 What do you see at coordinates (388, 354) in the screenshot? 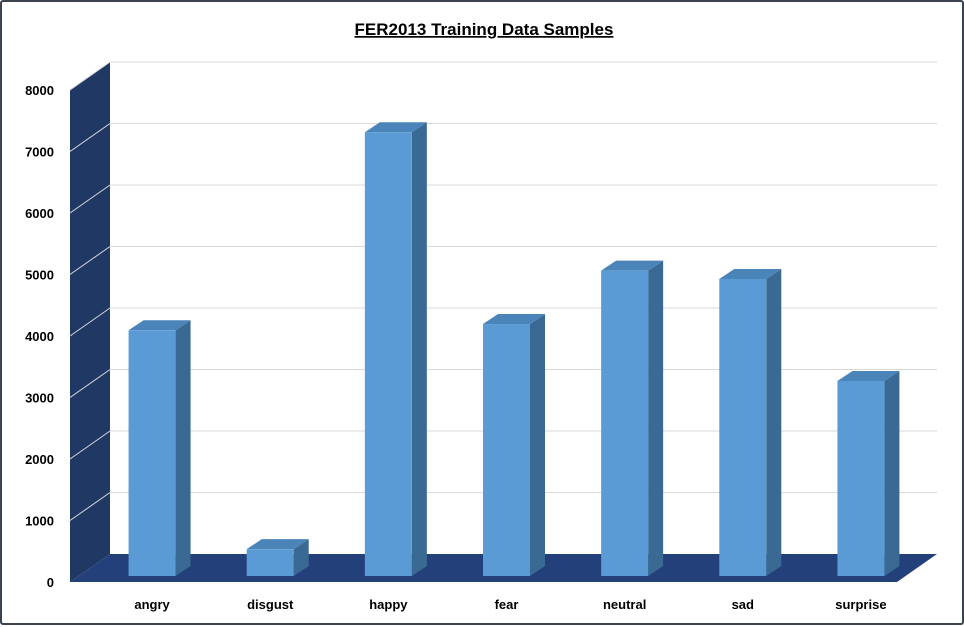
I see `bar-front-happy` at bounding box center [388, 354].